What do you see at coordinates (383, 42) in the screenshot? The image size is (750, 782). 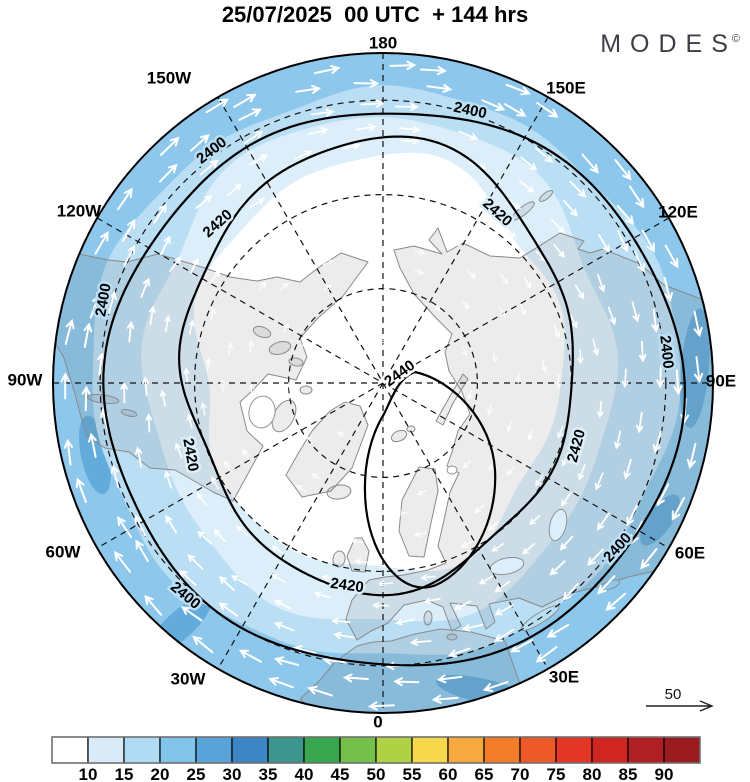 I see `longitude-label-180: 180` at bounding box center [383, 42].